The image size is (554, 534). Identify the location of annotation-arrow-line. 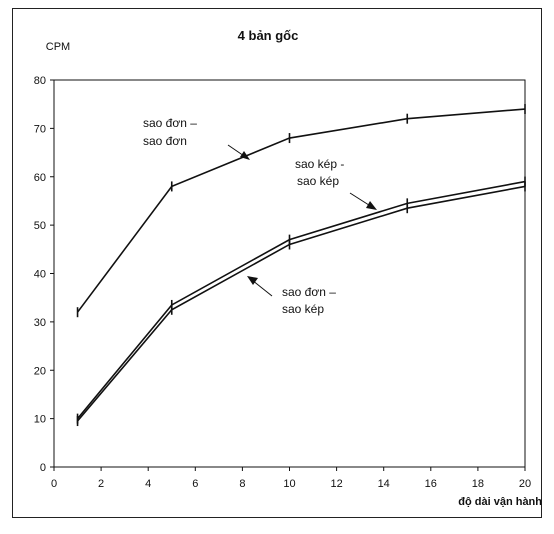
(262, 288).